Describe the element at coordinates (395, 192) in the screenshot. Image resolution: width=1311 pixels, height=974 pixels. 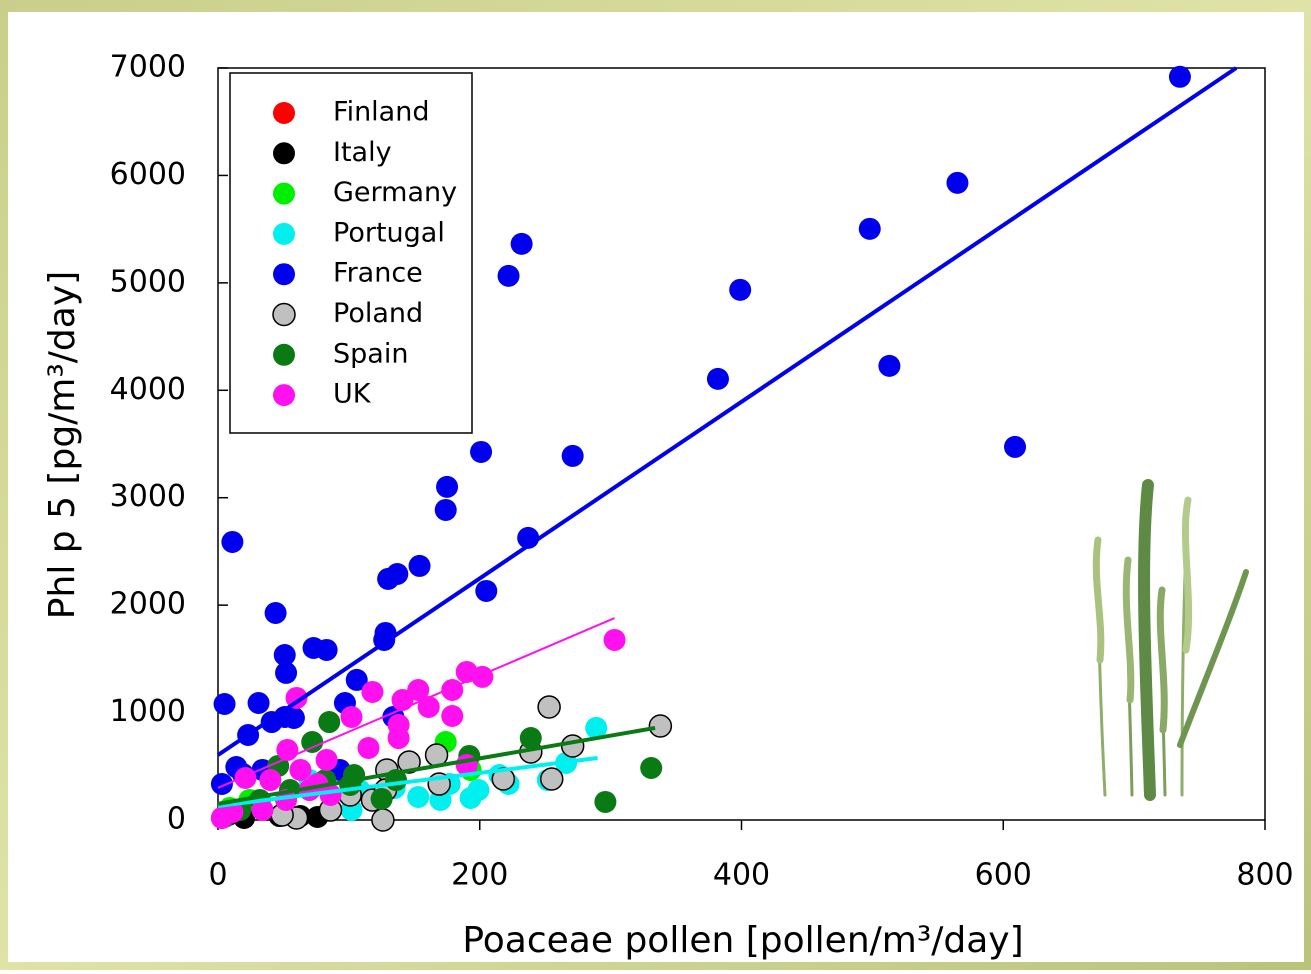
I see `legend-label: Germany` at that location.